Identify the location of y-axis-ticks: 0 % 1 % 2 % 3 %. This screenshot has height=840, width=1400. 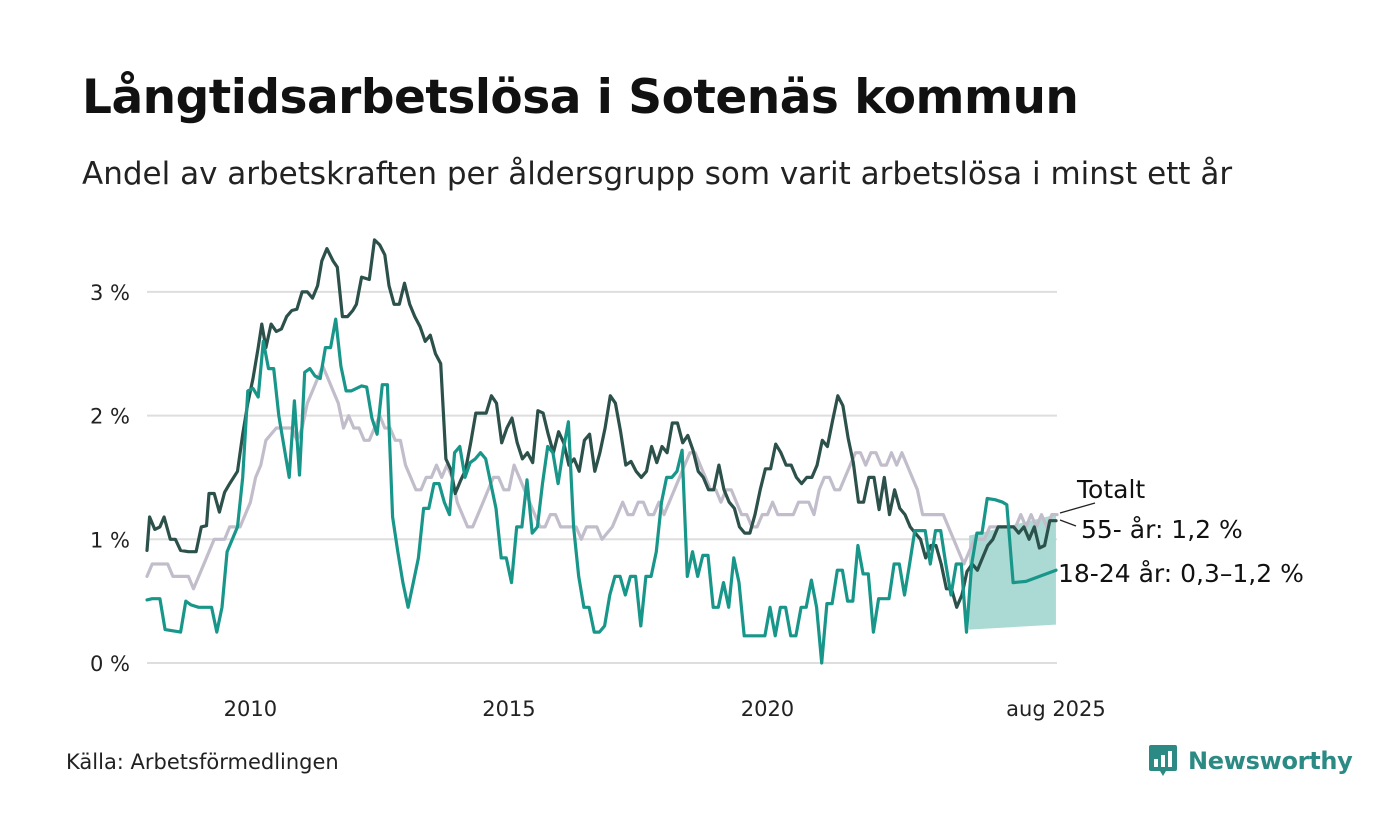
(110, 478).